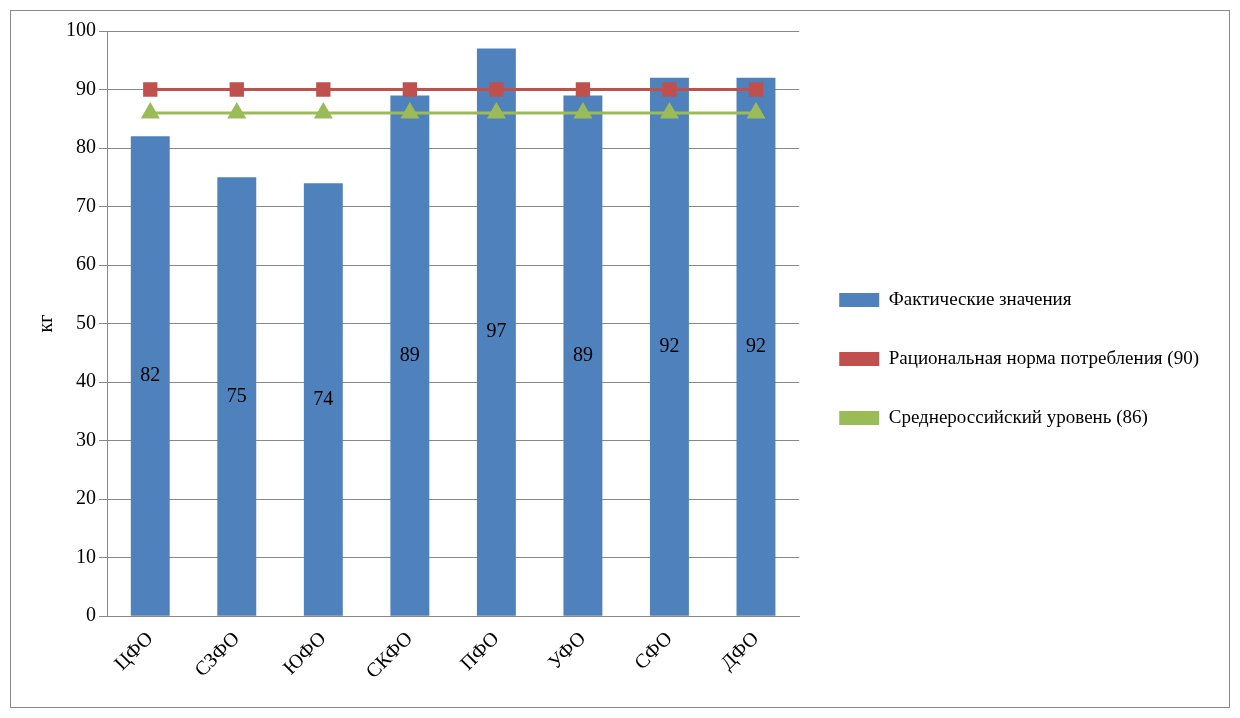  What do you see at coordinates (86, 204) in the screenshot?
I see `y-tick-label: 70` at bounding box center [86, 204].